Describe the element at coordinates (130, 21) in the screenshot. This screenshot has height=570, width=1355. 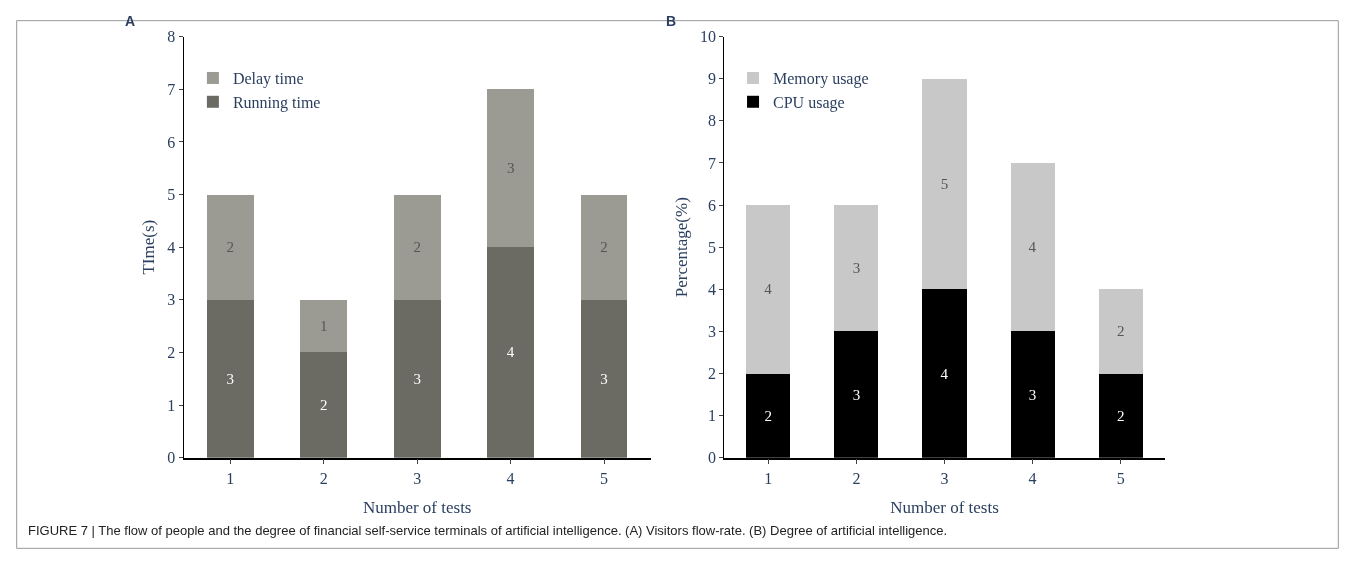
I see `chart-title: A` at that location.